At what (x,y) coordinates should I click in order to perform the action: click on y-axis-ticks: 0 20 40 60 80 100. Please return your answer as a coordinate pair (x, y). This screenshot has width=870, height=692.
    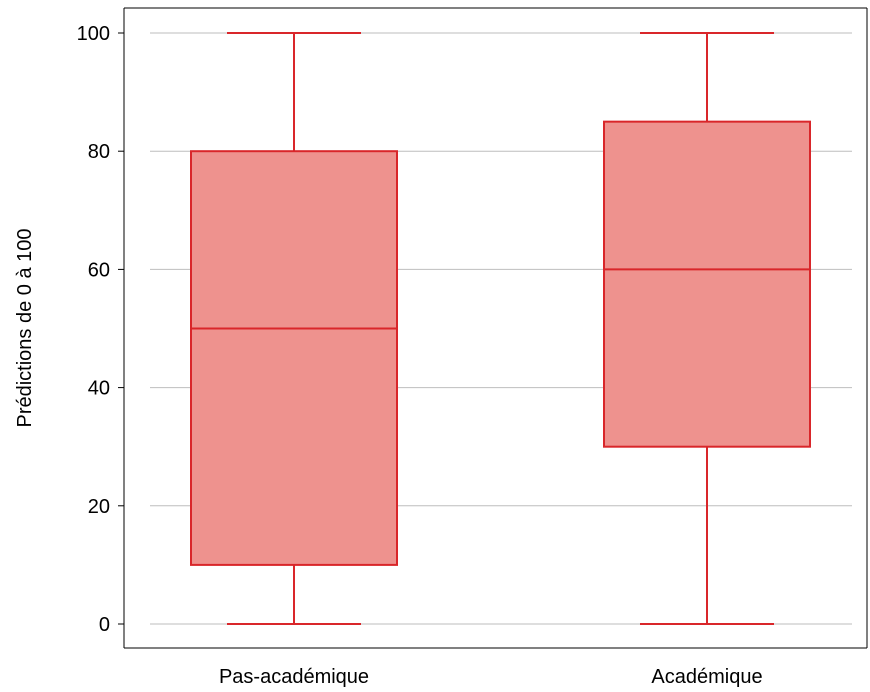
    Looking at the image, I should click on (100, 329).